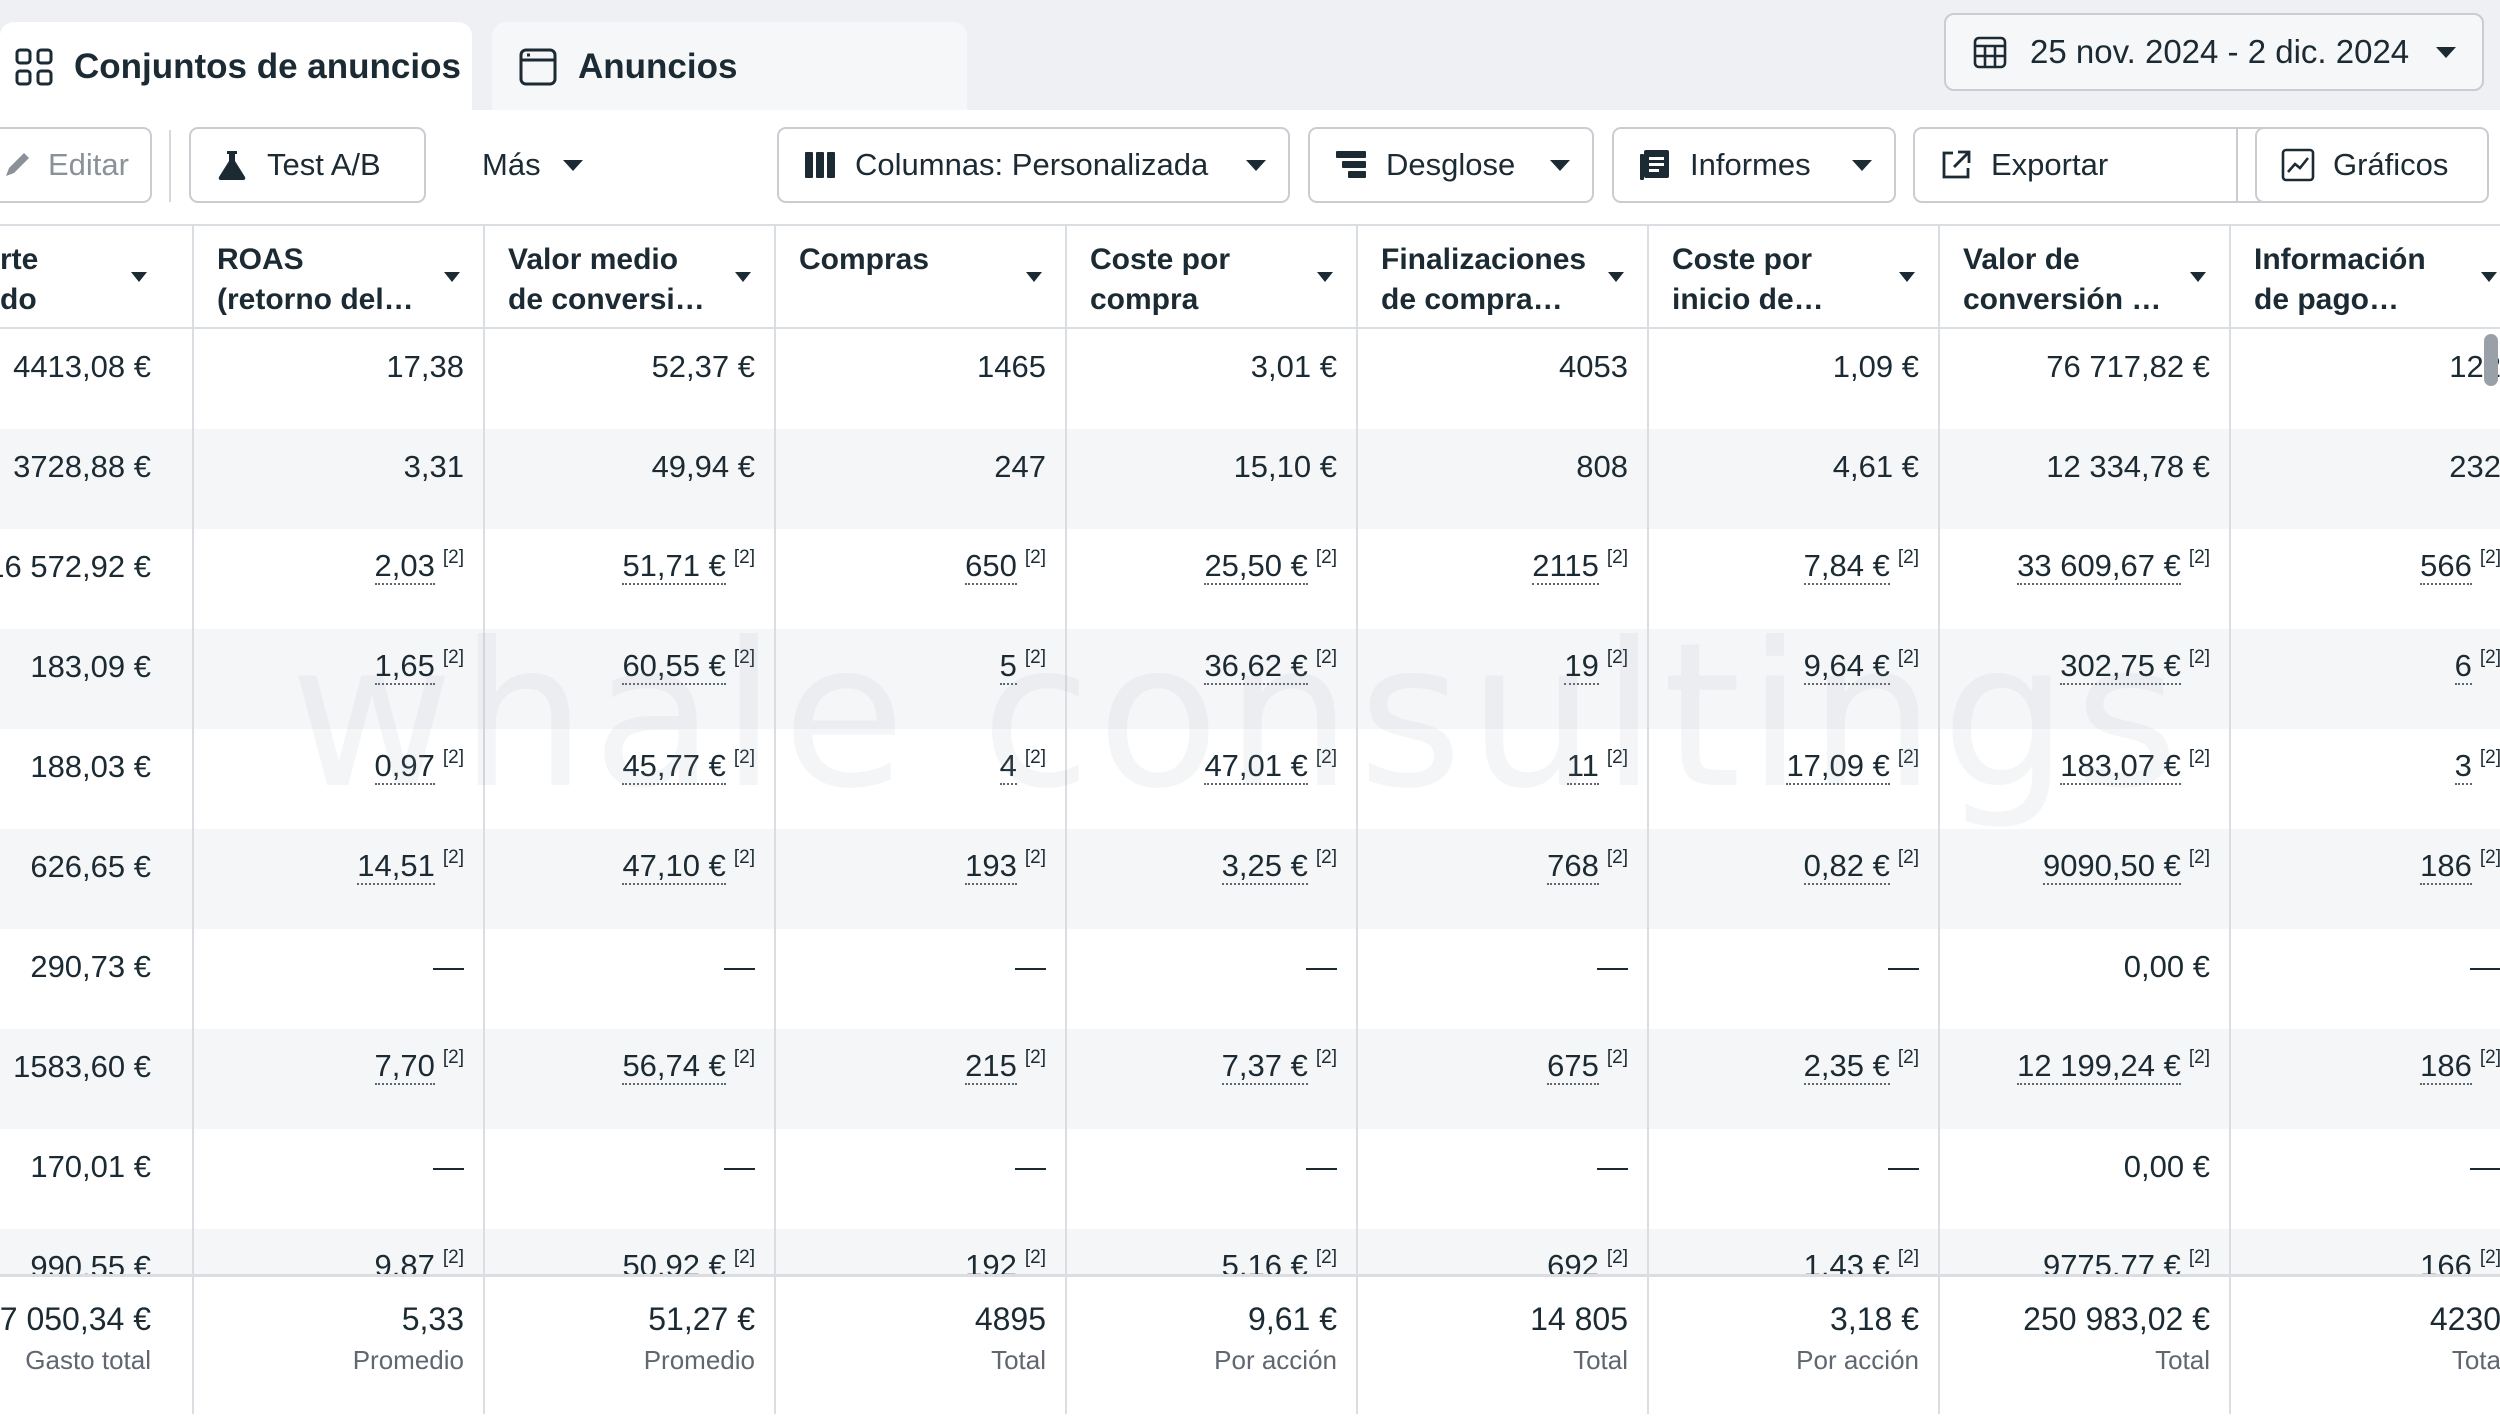  Describe the element at coordinates (1250, 1179) in the screenshot. I see `table-row: 170,01 € — — — — — — 0,00 € —` at that location.